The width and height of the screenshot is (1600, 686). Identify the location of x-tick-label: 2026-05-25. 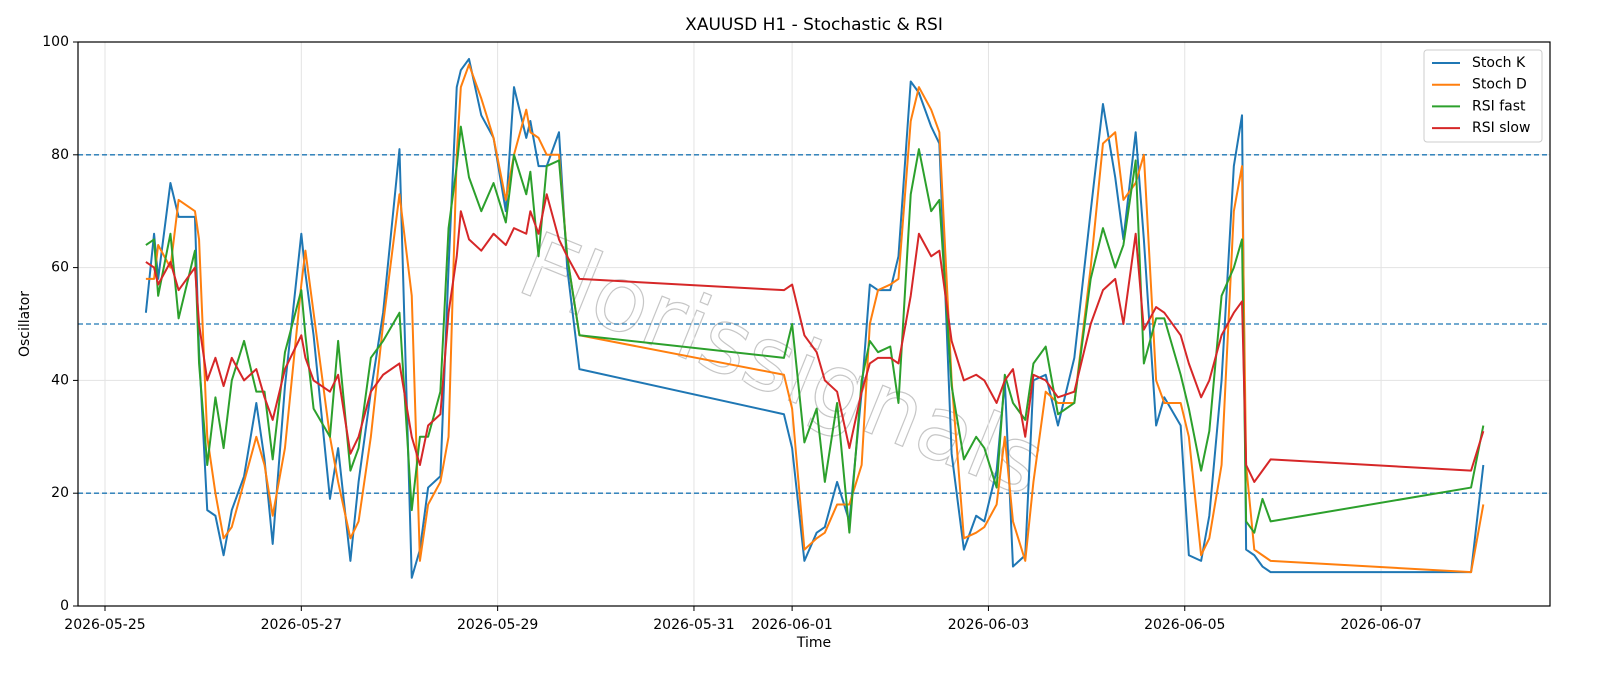
(104, 625).